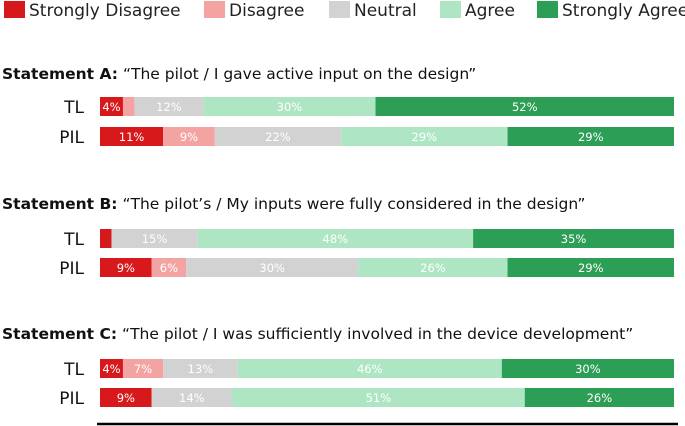 Image resolution: width=685 pixels, height=426 pixels. I want to click on legend-label-0: Strongly Disagree, so click(105, 11).